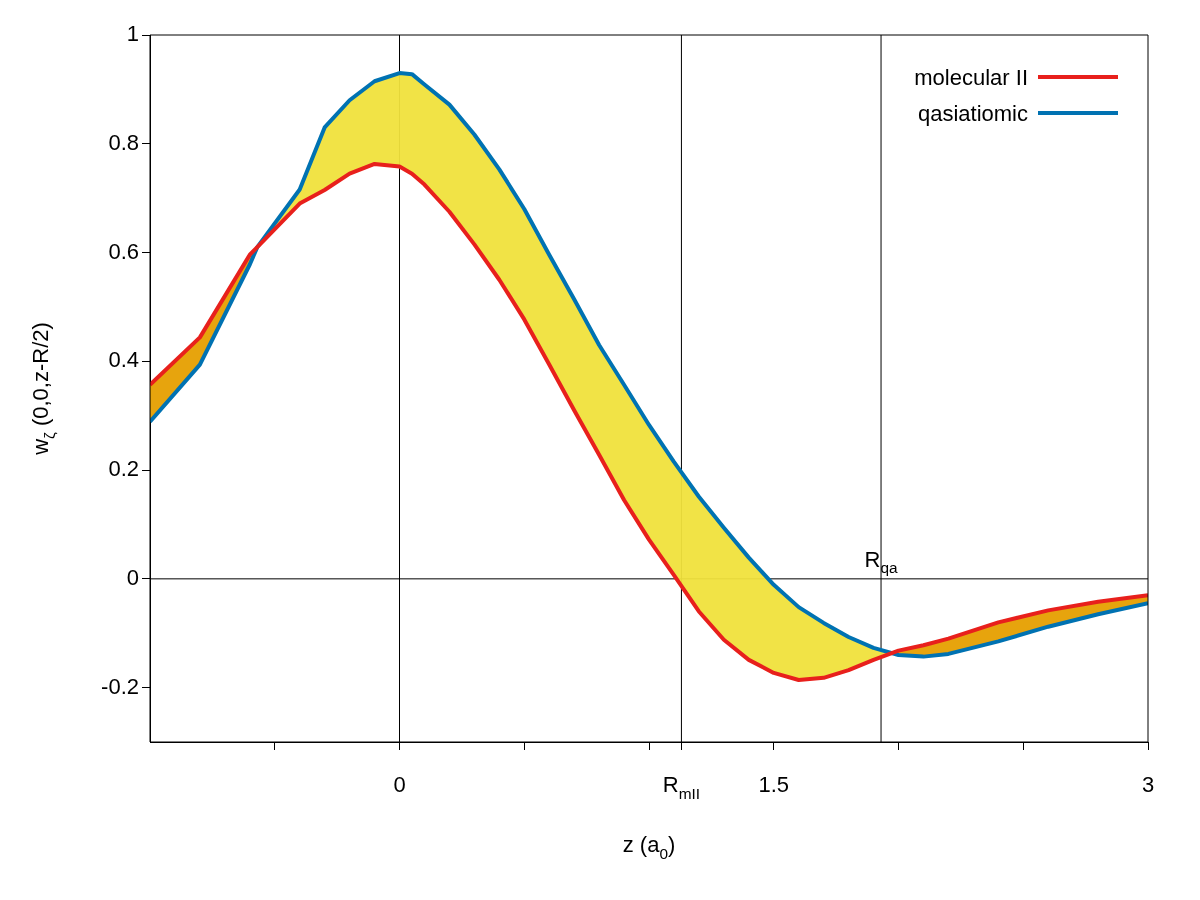 This screenshot has height=900, width=1200. Describe the element at coordinates (132, 577) in the screenshot. I see `y-tick-label: 0` at that location.